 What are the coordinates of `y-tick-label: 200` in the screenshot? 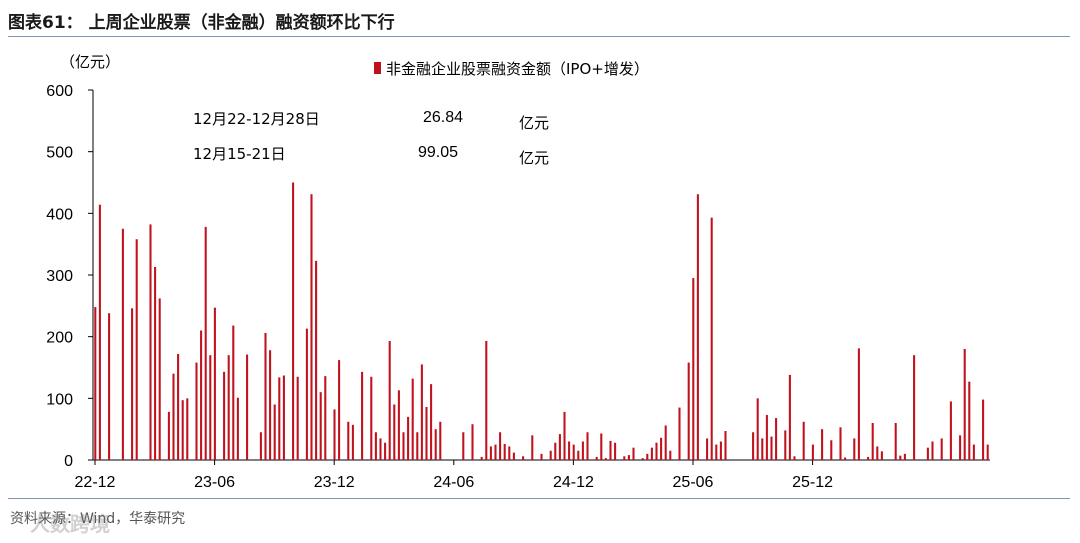 It's located at (59, 338).